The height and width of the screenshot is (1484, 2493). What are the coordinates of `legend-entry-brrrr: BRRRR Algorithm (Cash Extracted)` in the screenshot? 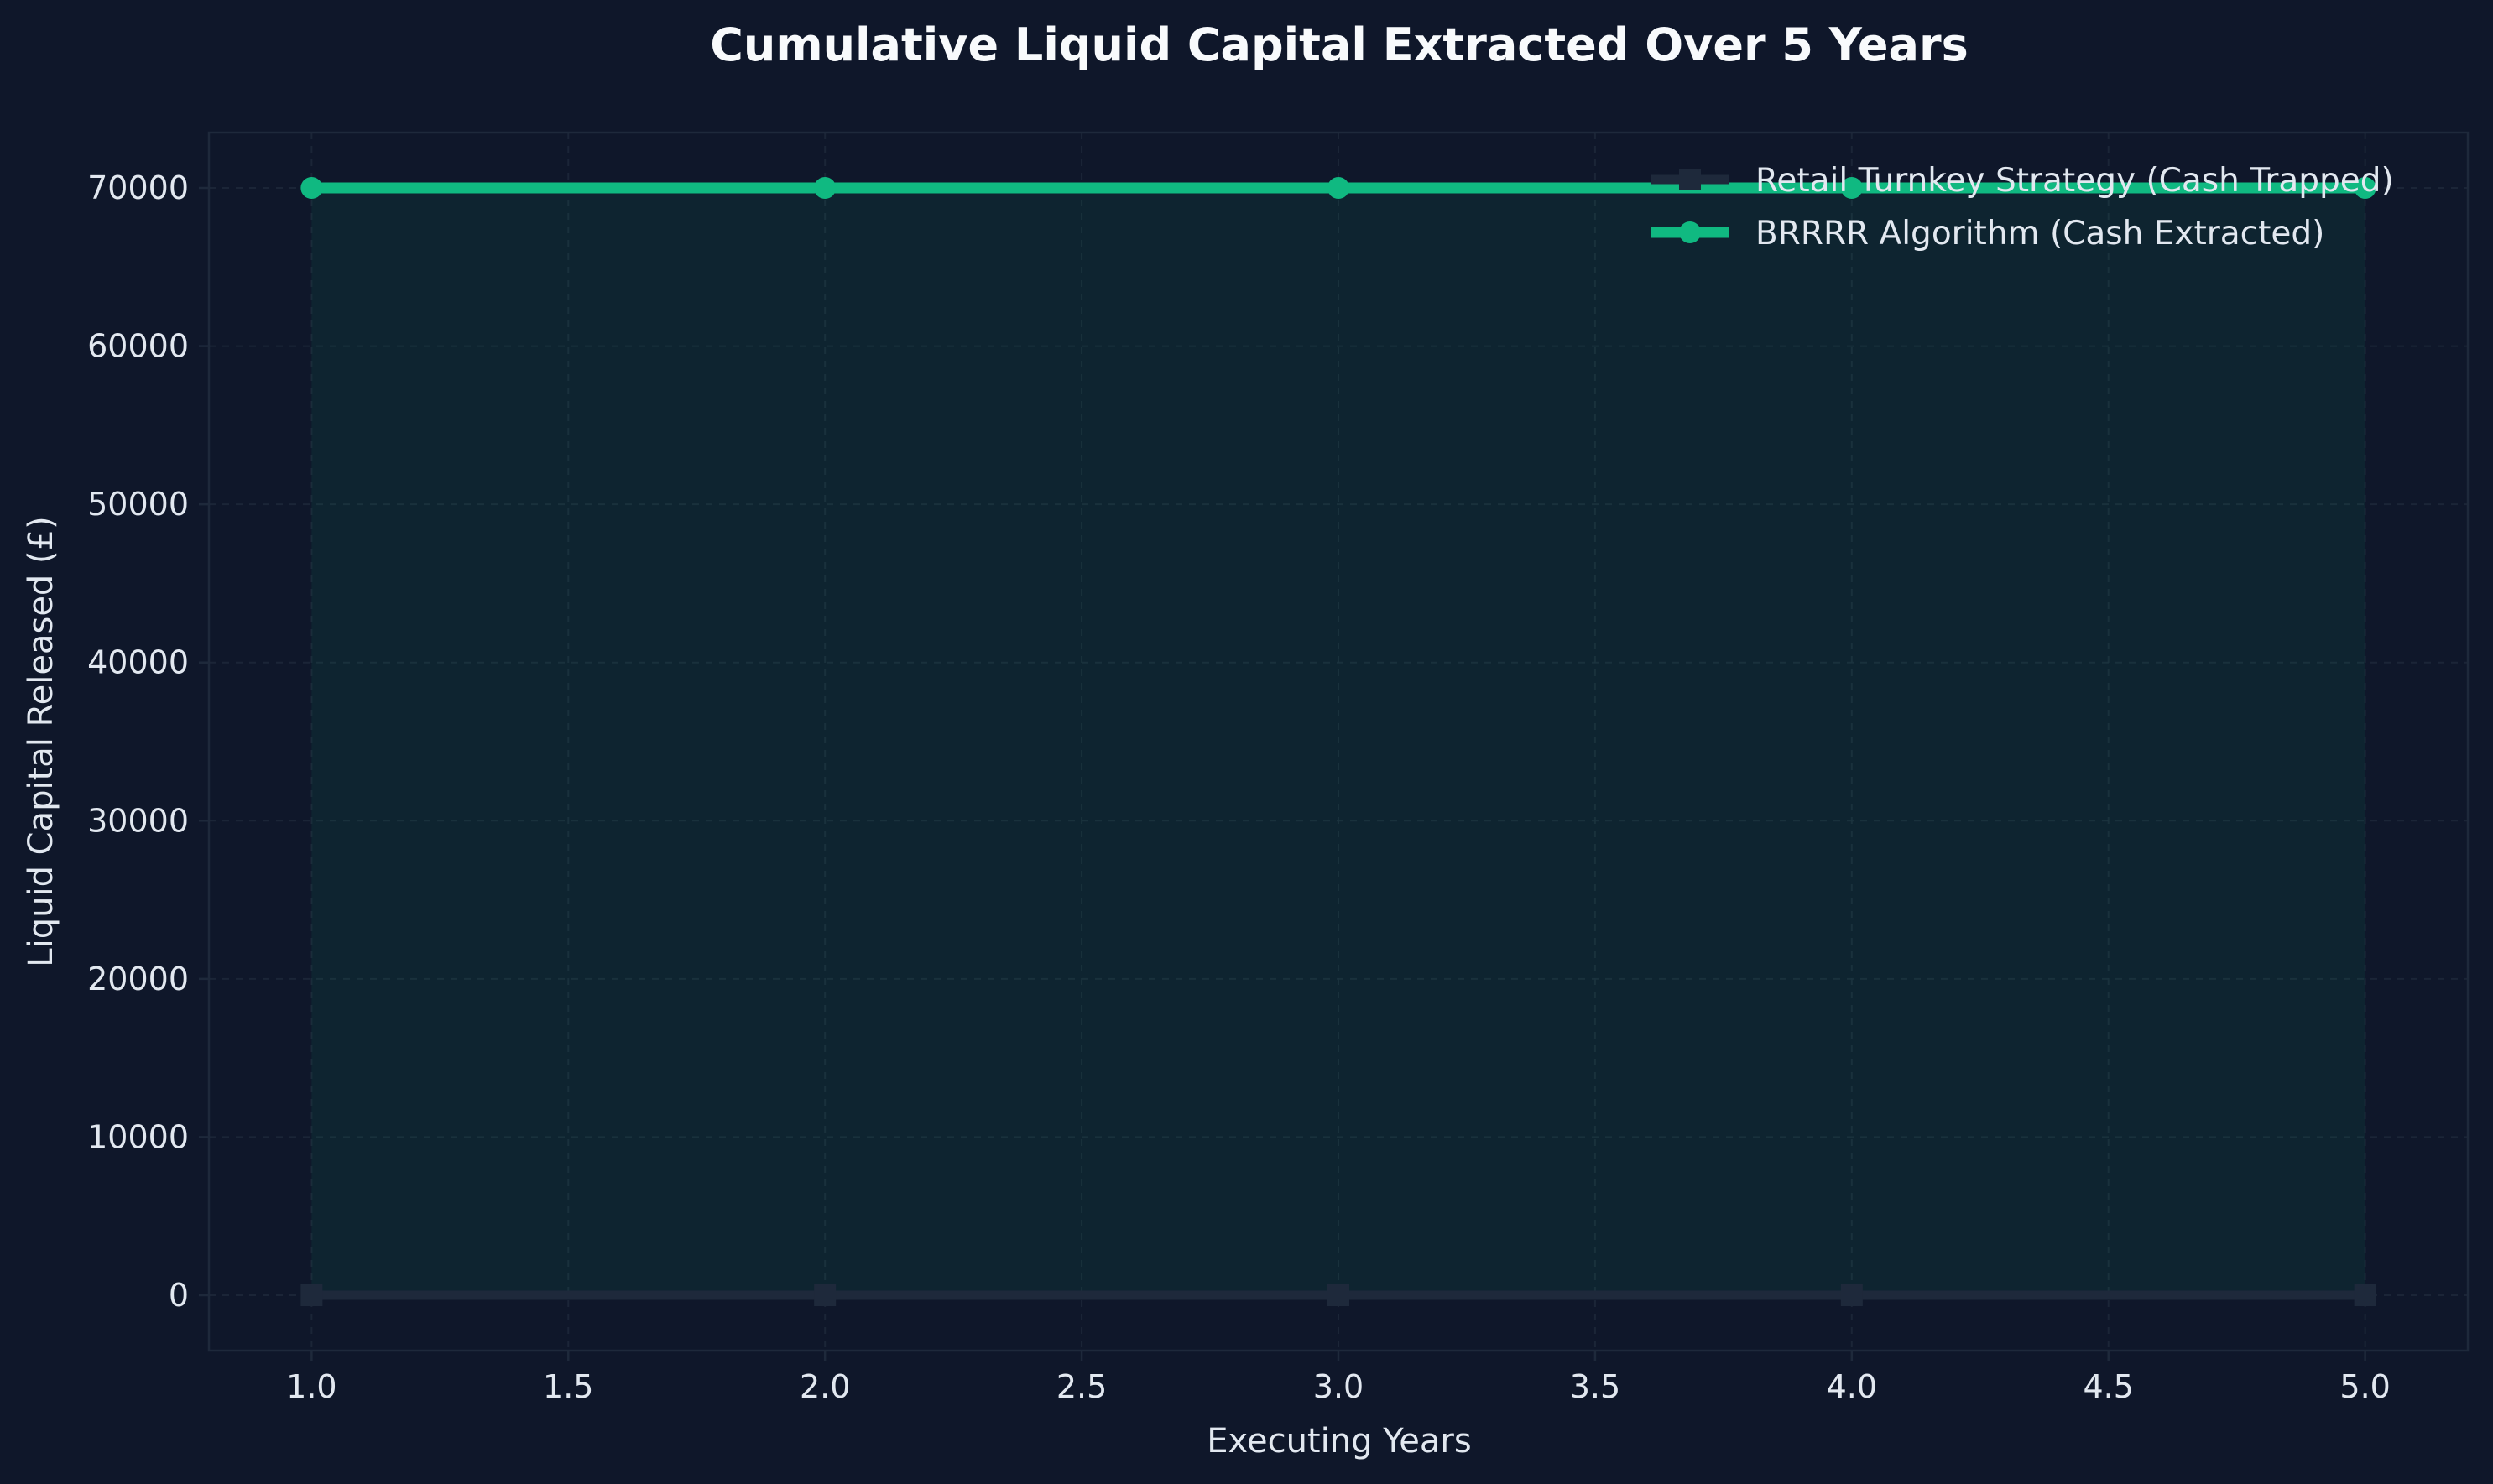 It's located at (1987, 234).